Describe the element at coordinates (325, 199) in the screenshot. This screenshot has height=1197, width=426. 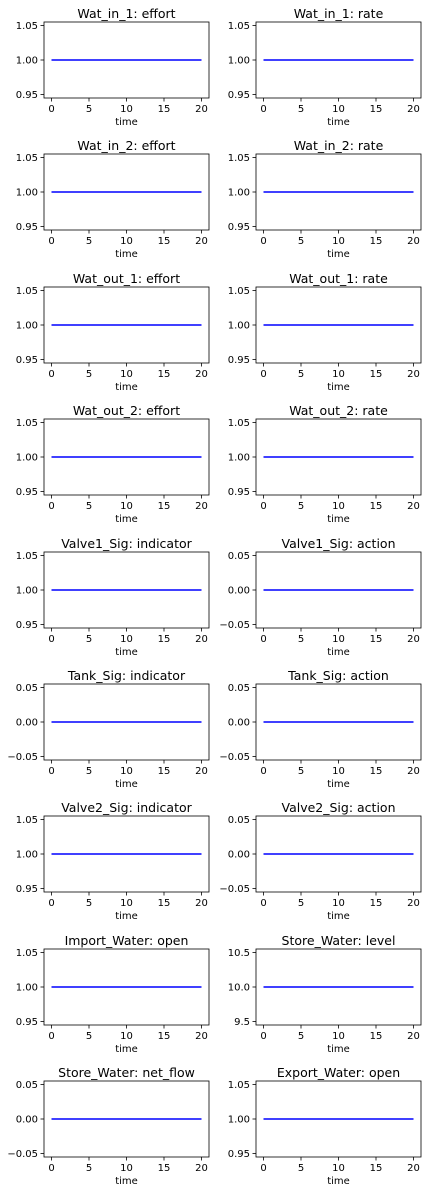
I see `subplot-4: Wat_in_2: rate 0 5 10 15 20 0.95 1.00 1.05 time` at that location.